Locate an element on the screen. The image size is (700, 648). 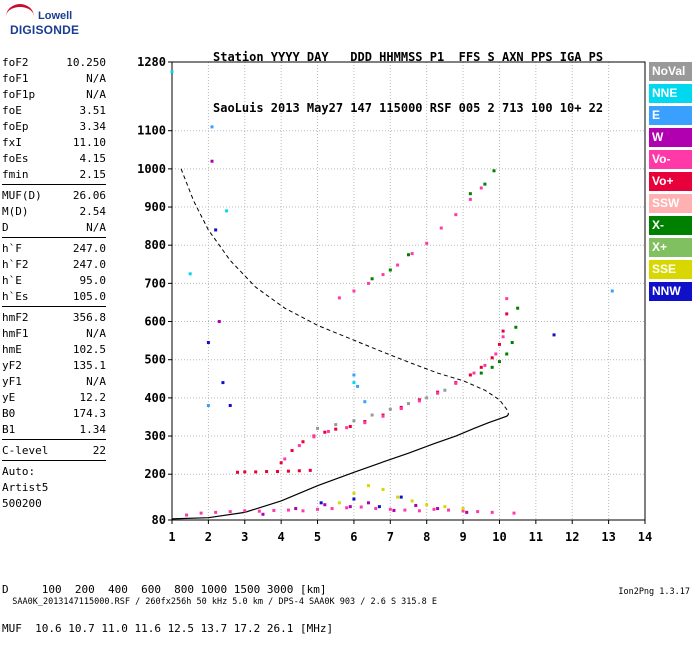
param-value: N/A is located at coordinates (96, 94).